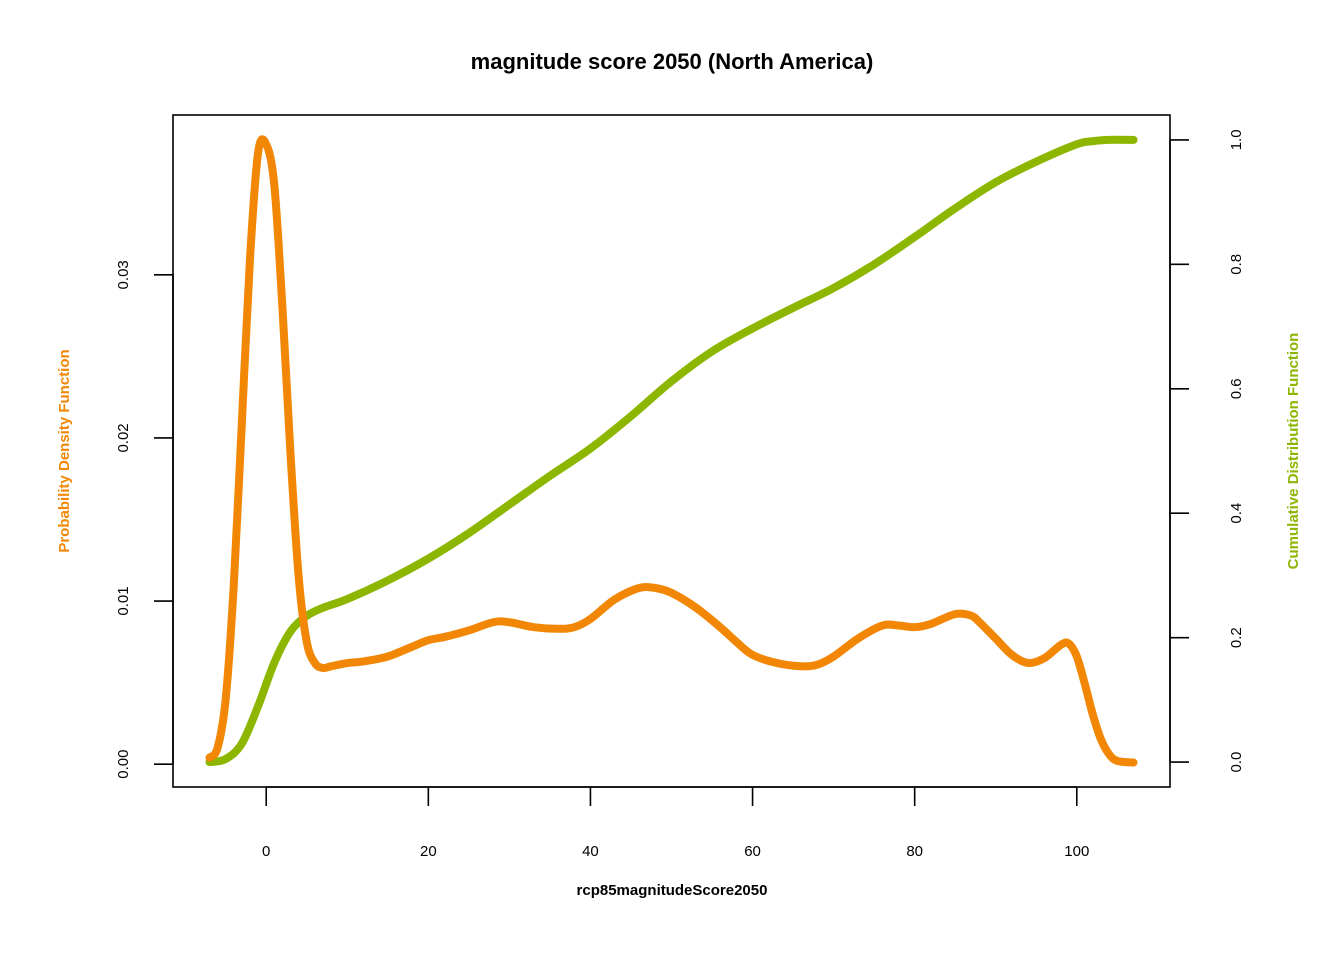  Describe the element at coordinates (428, 851) in the screenshot. I see `x-tick-label: 20` at that location.